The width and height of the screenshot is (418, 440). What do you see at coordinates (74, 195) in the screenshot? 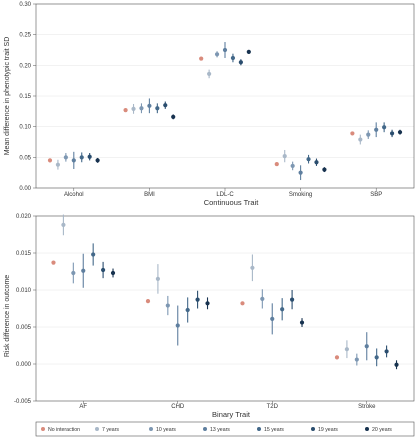
I see `category-label: Alcohol` at bounding box center [74, 195].